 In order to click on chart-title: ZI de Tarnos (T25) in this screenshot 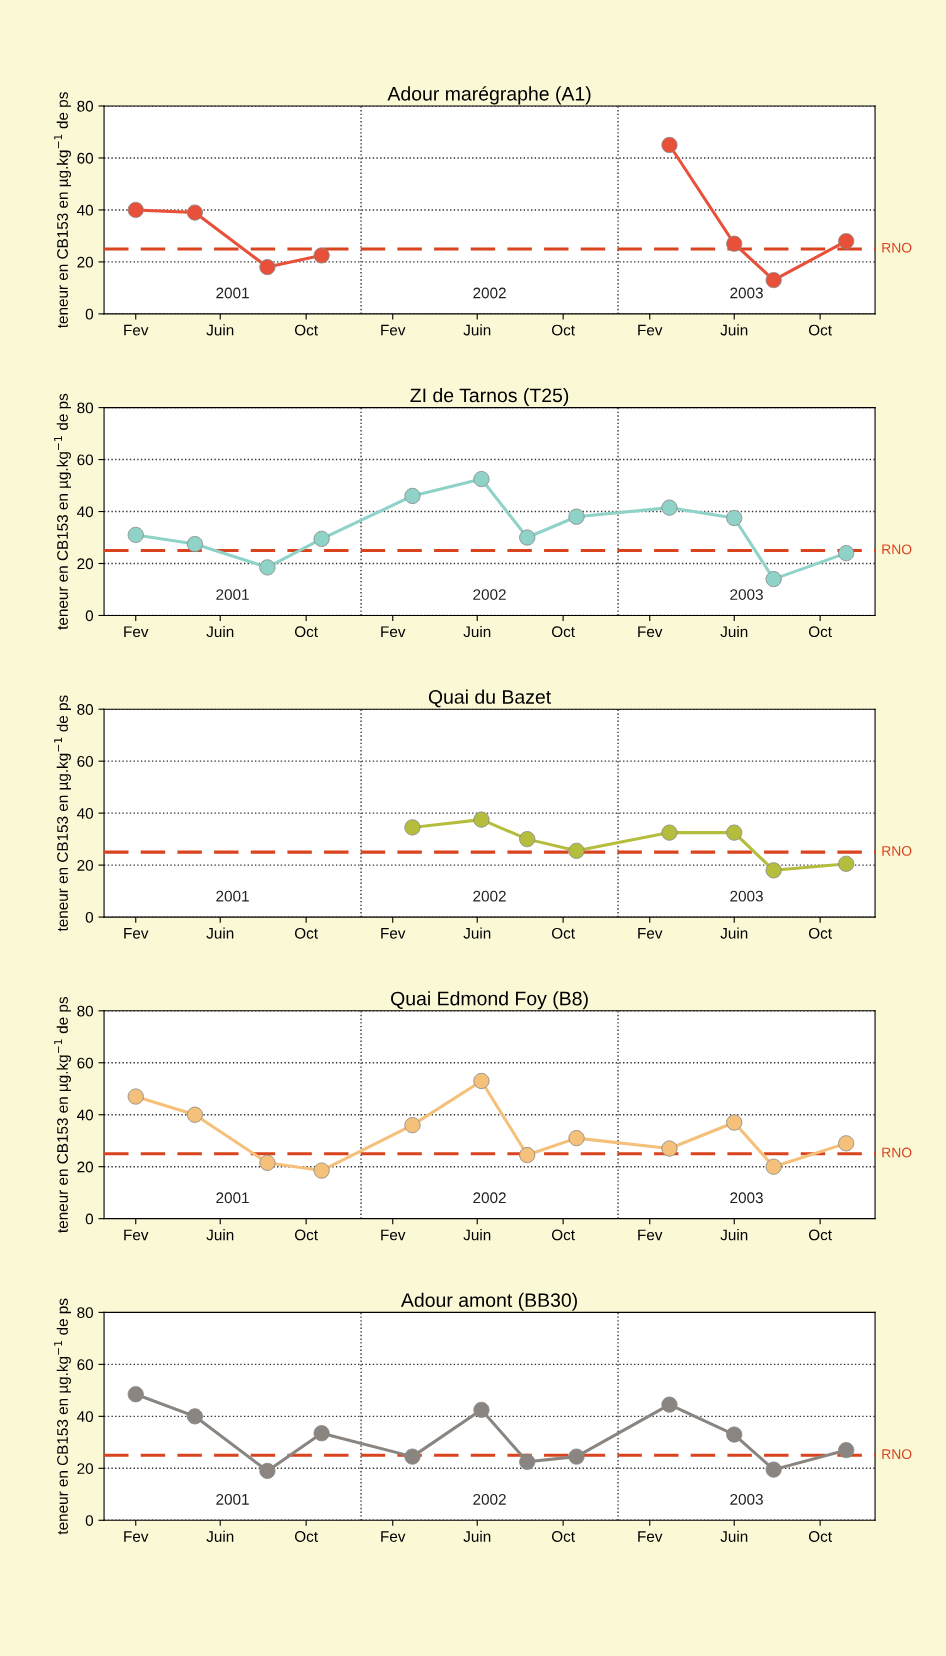, I will do `click(489, 397)`.